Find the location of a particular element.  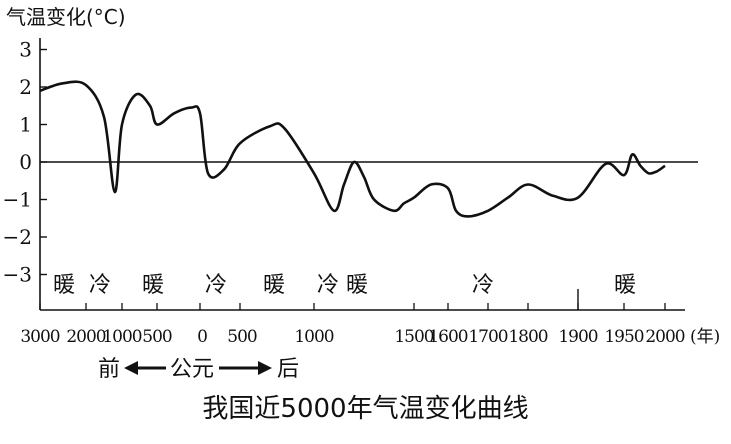

right-arrow-icon is located at coordinates (265, 368).